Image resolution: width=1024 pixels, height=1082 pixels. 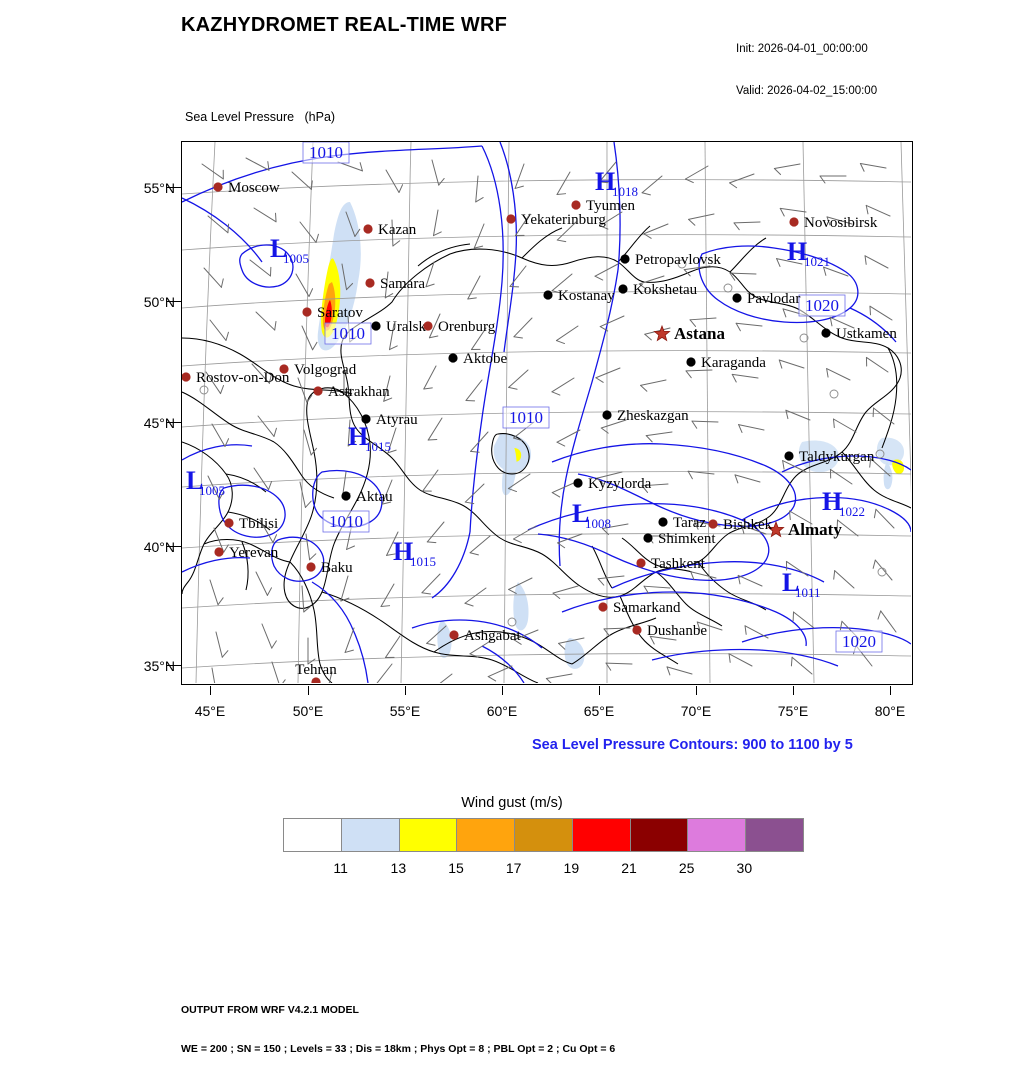 I want to click on city-novosibirsk: Novosibirsk, so click(x=833, y=223).